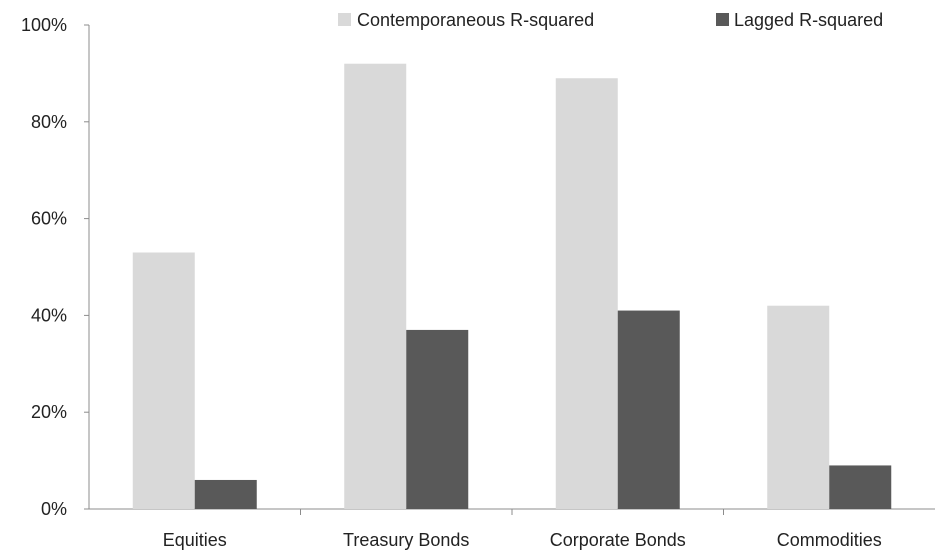  Describe the element at coordinates (163, 381) in the screenshot. I see `bar-contemporaneous-equities` at that location.